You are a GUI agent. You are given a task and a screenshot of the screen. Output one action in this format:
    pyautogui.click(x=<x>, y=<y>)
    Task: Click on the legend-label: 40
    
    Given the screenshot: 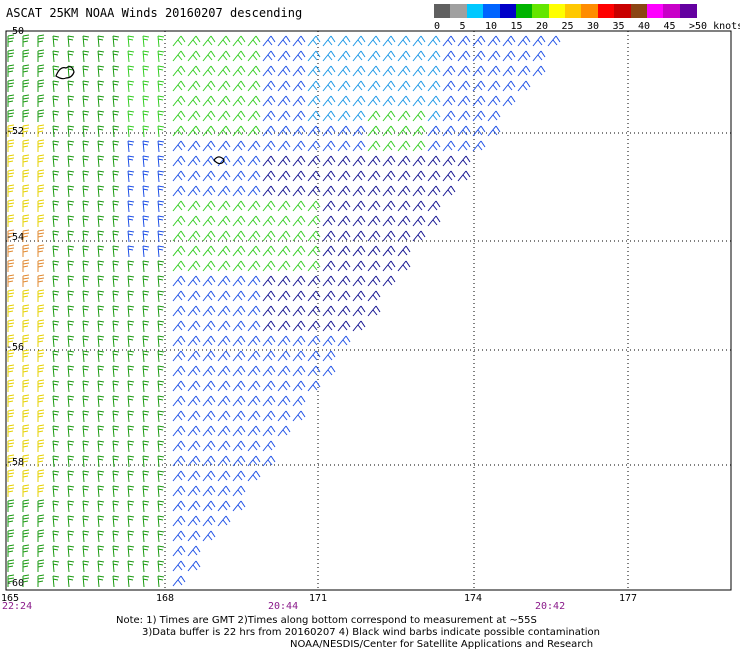 What is the action you would take?
    pyautogui.click(x=644, y=26)
    